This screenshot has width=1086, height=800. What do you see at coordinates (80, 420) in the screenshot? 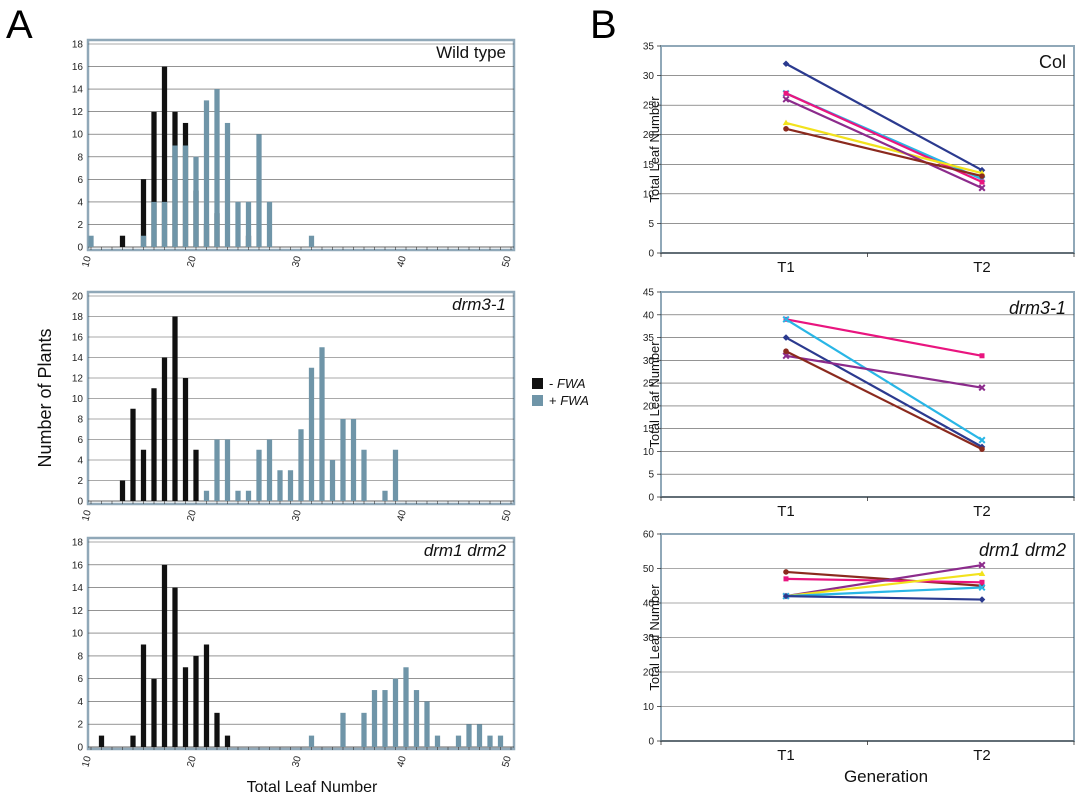
I see `y-tick-label: 8` at bounding box center [80, 420].